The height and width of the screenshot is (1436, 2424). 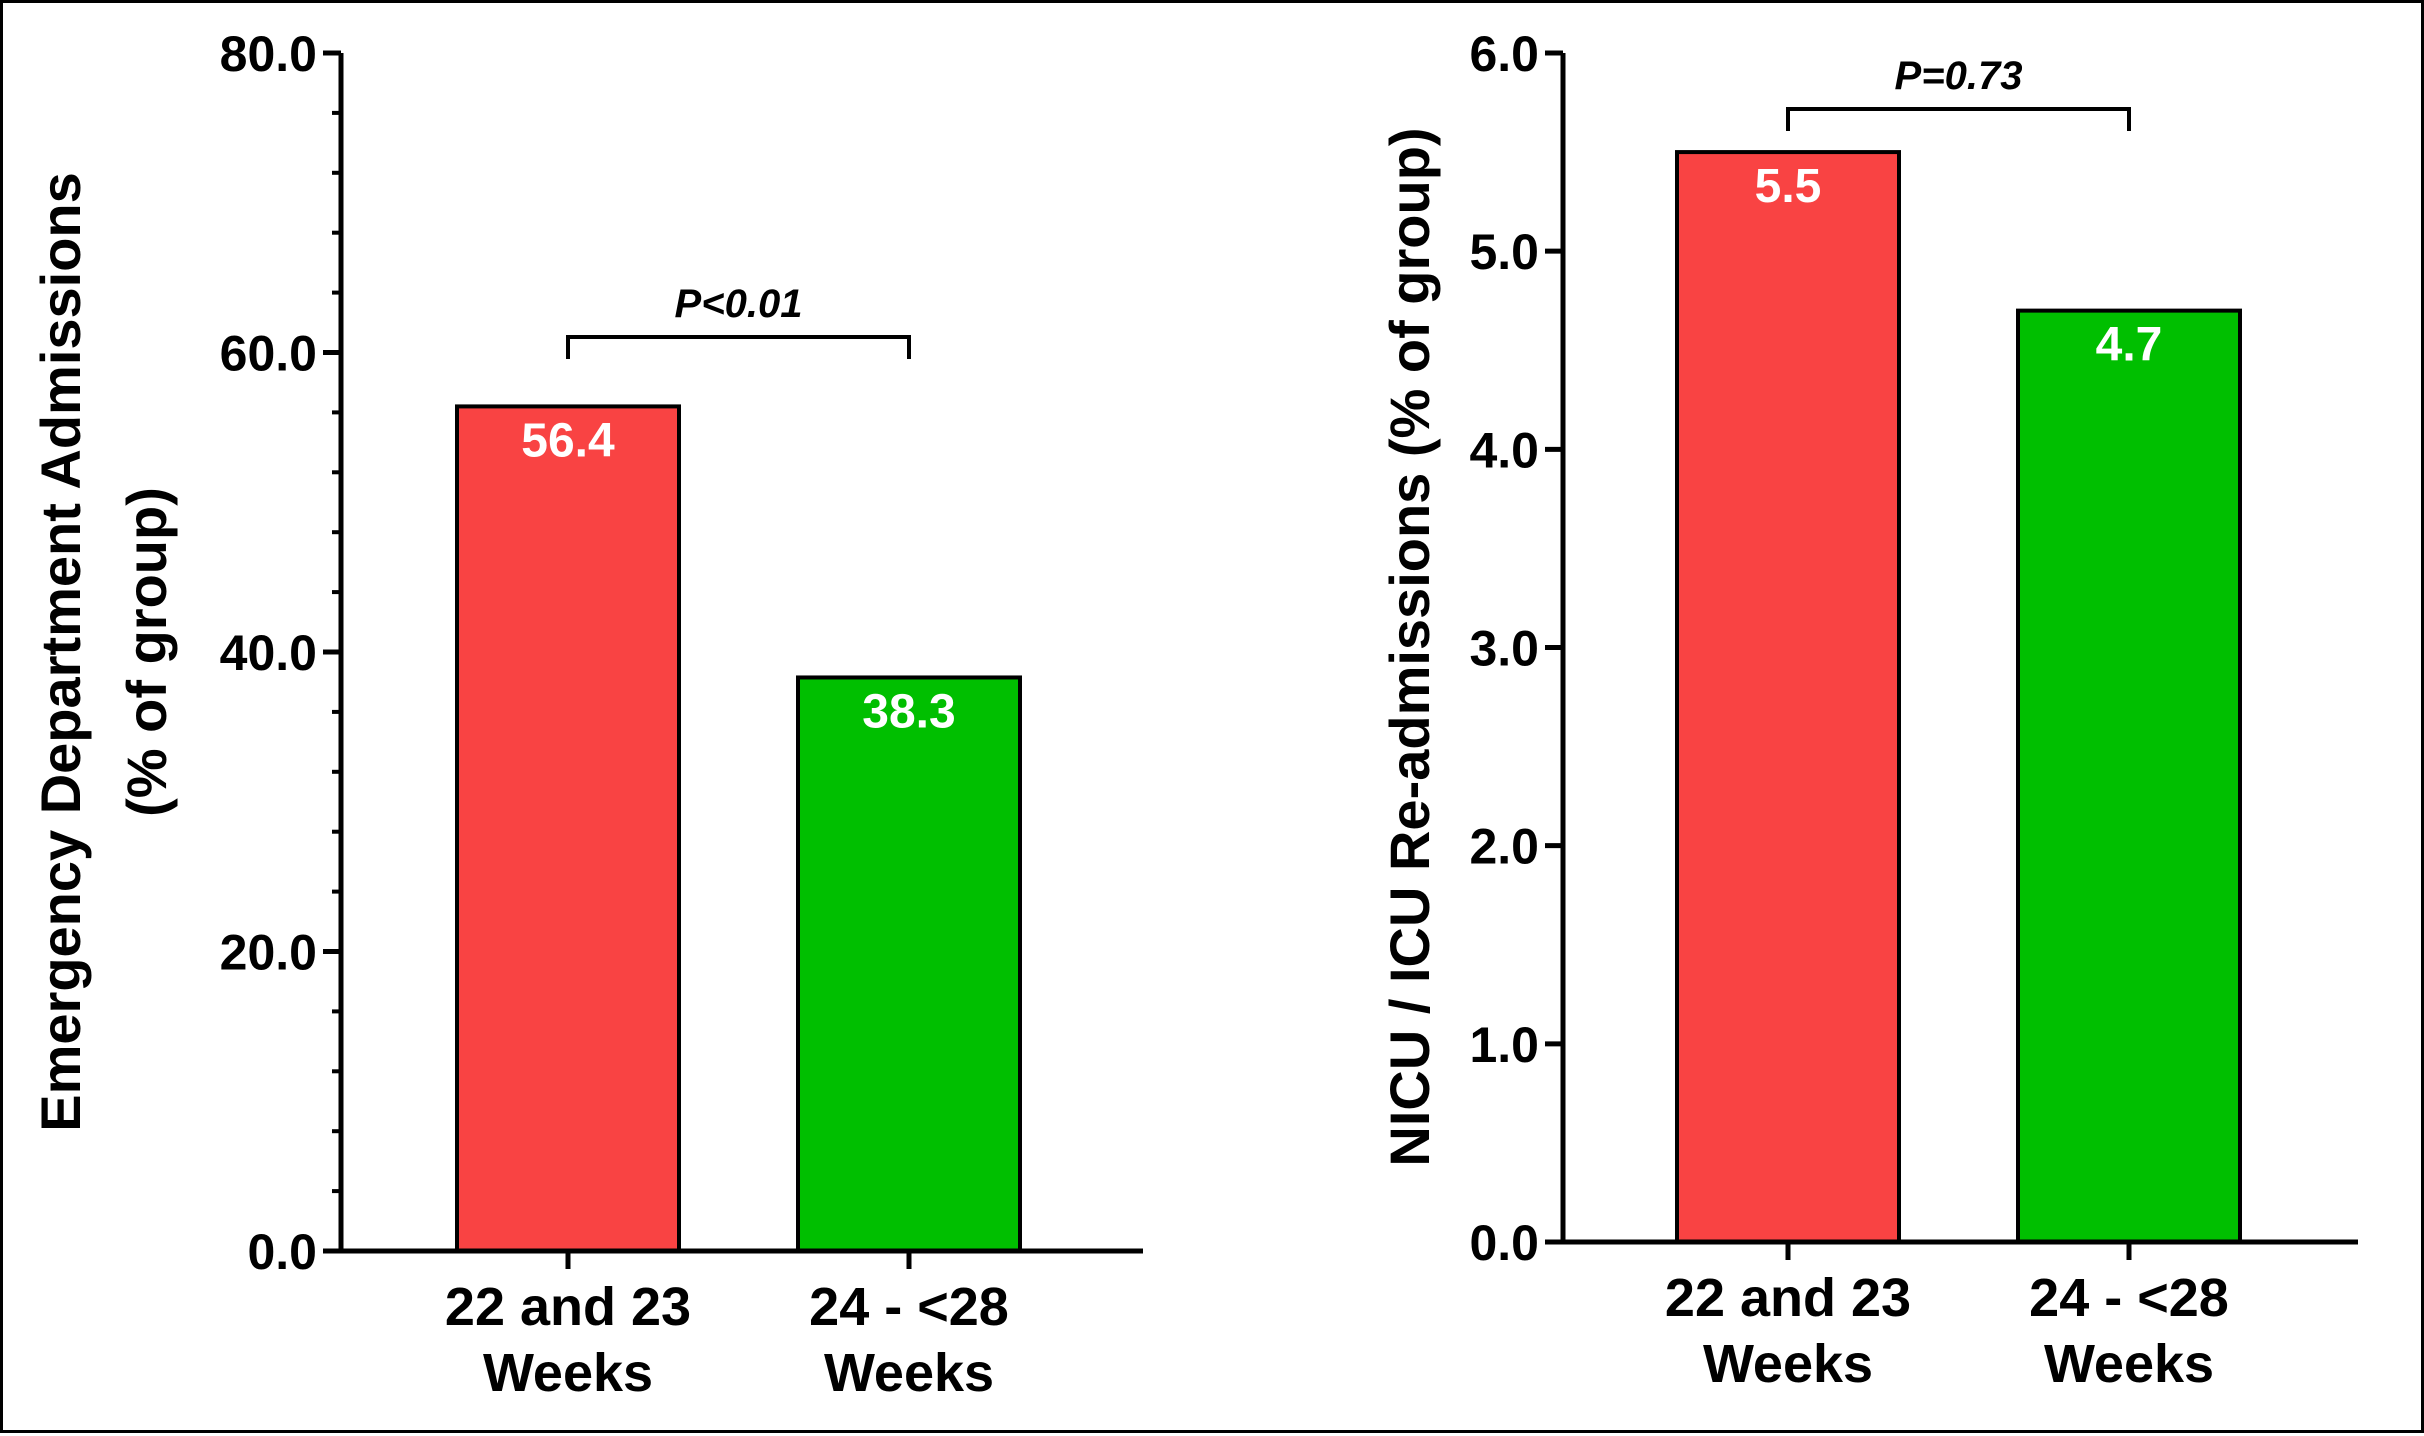 What do you see at coordinates (908, 711) in the screenshot?
I see `bar-value-label-1: 38.3` at bounding box center [908, 711].